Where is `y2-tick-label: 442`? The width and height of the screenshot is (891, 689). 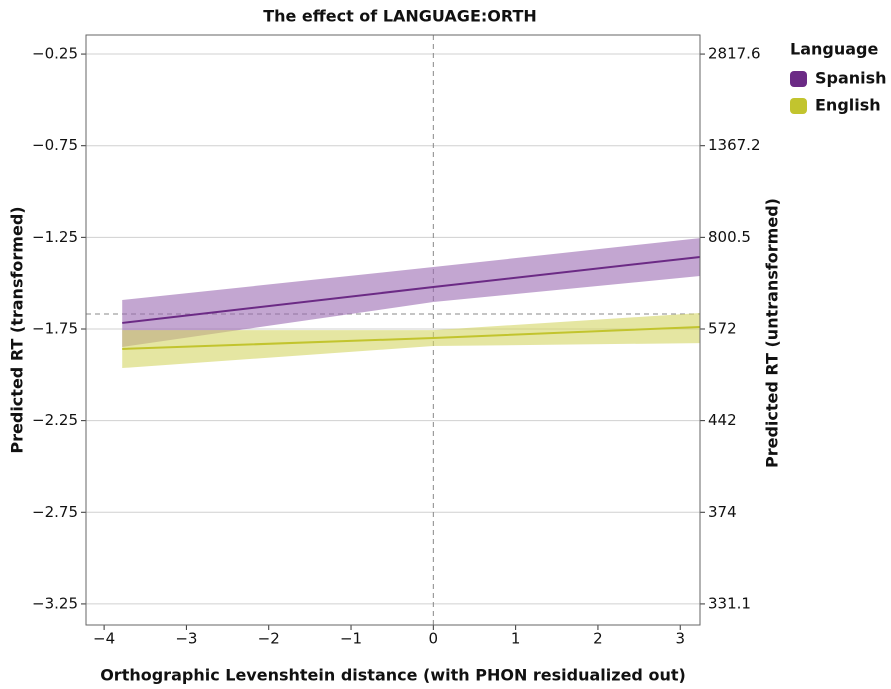
y2-tick-label: 442 is located at coordinates (722, 420).